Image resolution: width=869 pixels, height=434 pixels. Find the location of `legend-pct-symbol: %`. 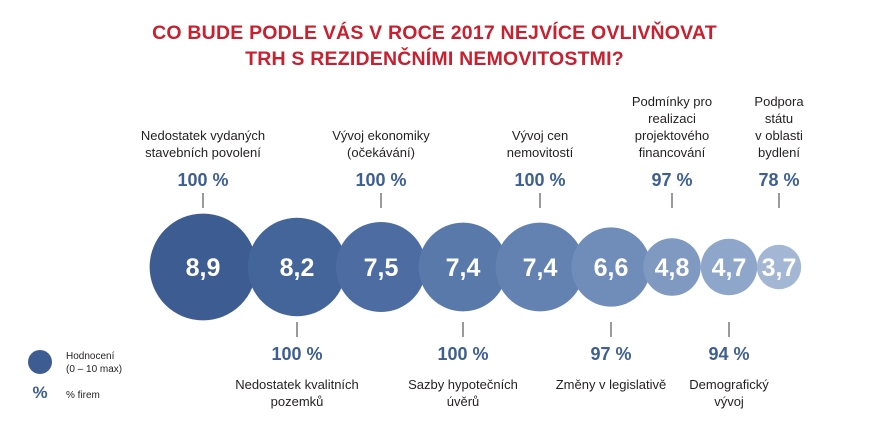

legend-pct-symbol: % is located at coordinates (39, 392).